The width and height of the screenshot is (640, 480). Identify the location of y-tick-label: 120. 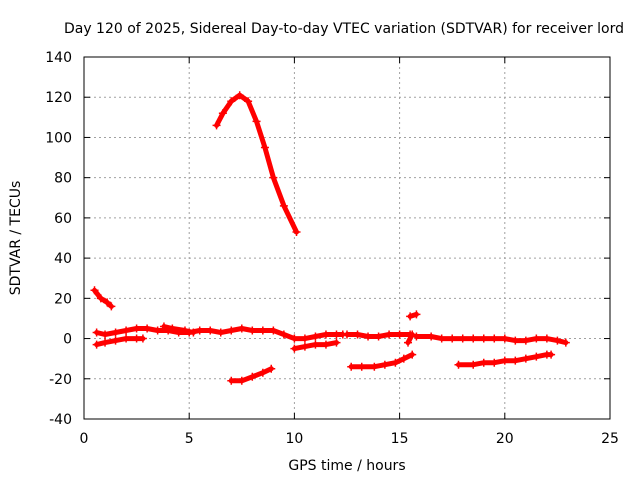
(58, 98).